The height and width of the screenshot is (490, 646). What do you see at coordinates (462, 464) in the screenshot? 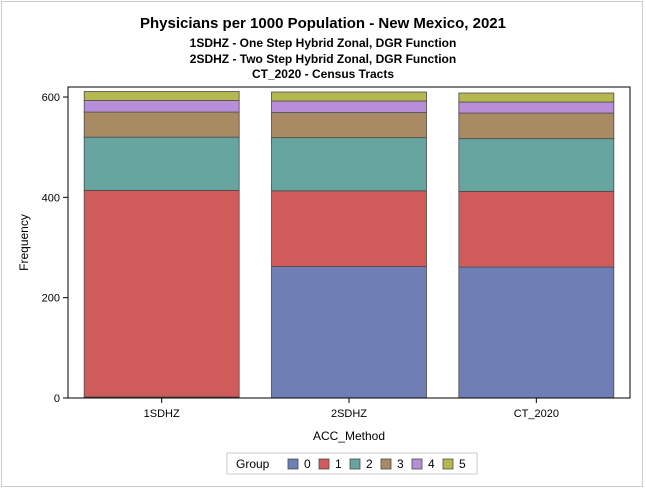
I see `legend-label-5: 5` at bounding box center [462, 464].